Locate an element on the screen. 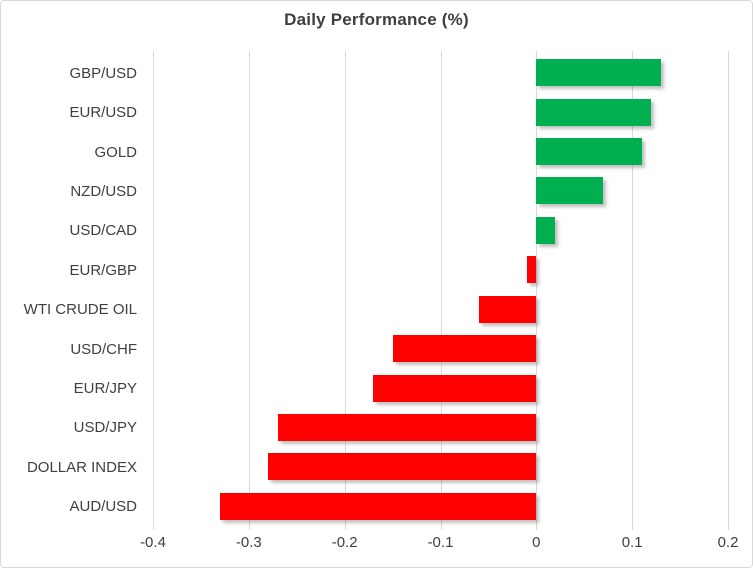 The width and height of the screenshot is (753, 568). category-label: USD/CAD is located at coordinates (103, 231).